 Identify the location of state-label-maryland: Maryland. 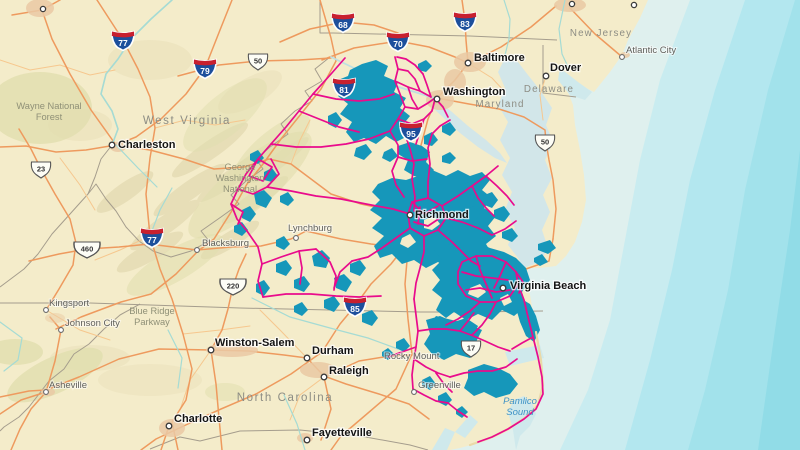
(499, 104).